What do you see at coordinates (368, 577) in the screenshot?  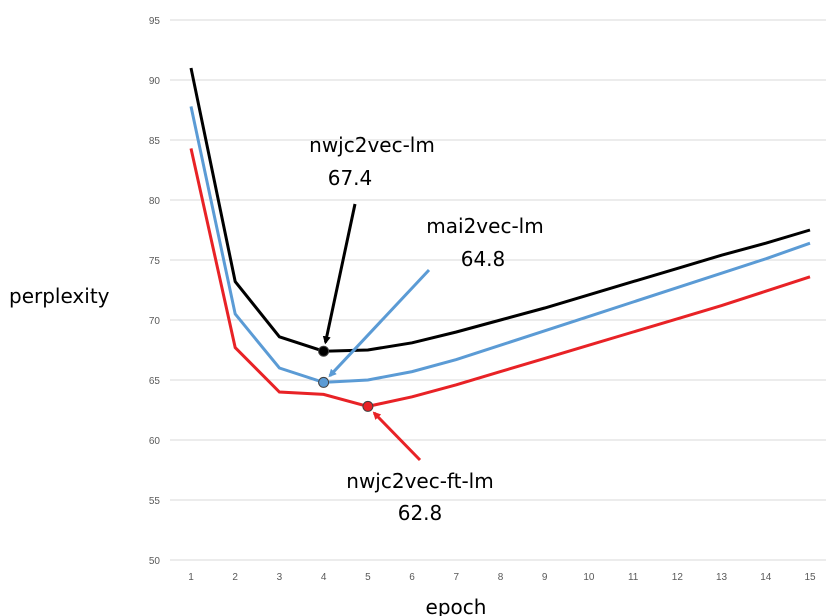 I see `x-tick-label: 5` at bounding box center [368, 577].